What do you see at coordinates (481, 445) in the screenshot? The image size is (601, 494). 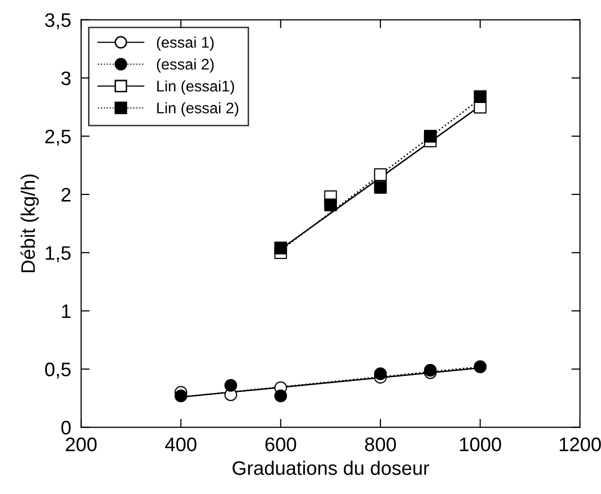 I see `x-tick-label: 1000` at bounding box center [481, 445].